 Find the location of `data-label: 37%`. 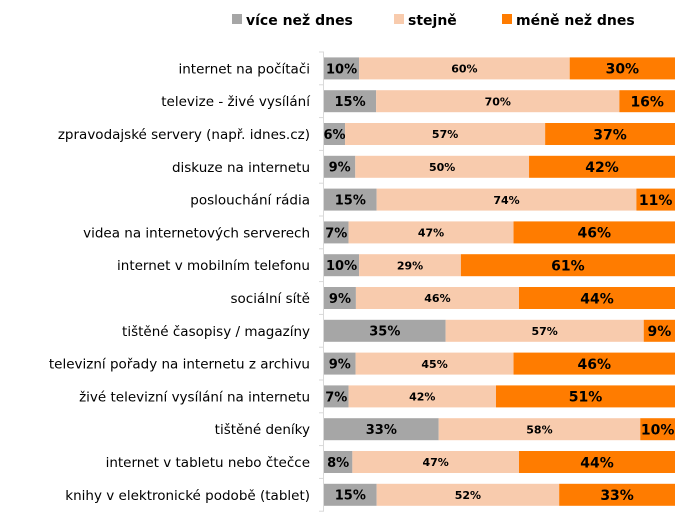

data-label: 37% is located at coordinates (610, 135).